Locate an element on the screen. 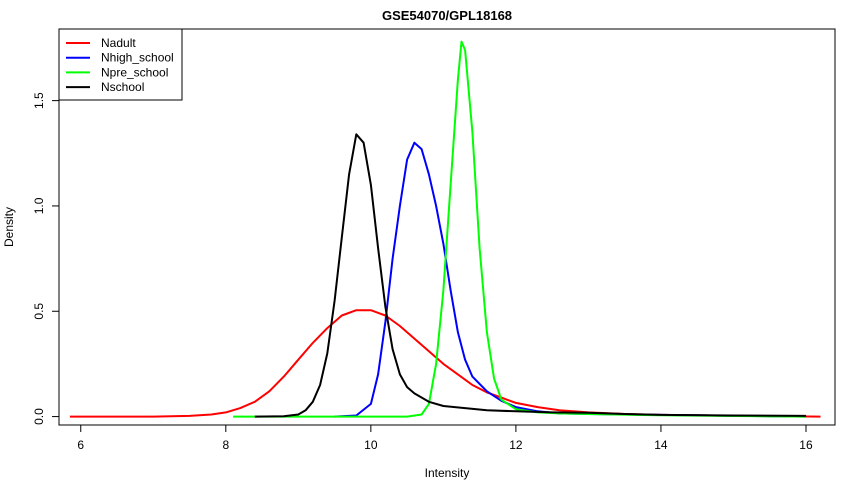 Image resolution: width=850 pixels, height=480 pixels. x-tick-label: 10 is located at coordinates (371, 445).